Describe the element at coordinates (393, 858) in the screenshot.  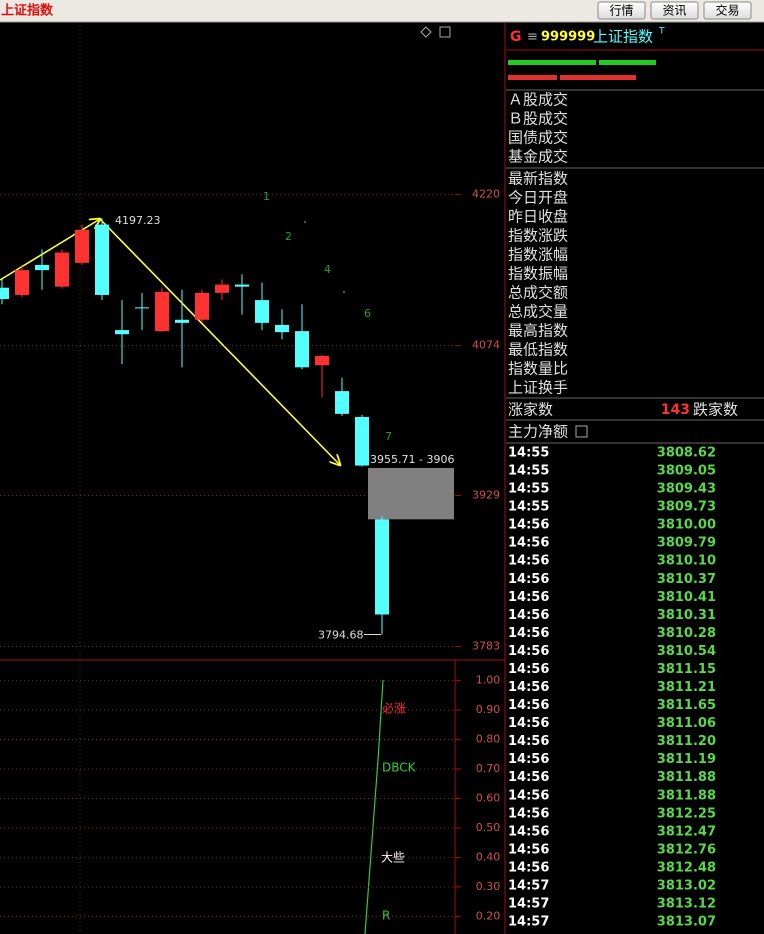
I see `indicator-label: 大些` at that location.